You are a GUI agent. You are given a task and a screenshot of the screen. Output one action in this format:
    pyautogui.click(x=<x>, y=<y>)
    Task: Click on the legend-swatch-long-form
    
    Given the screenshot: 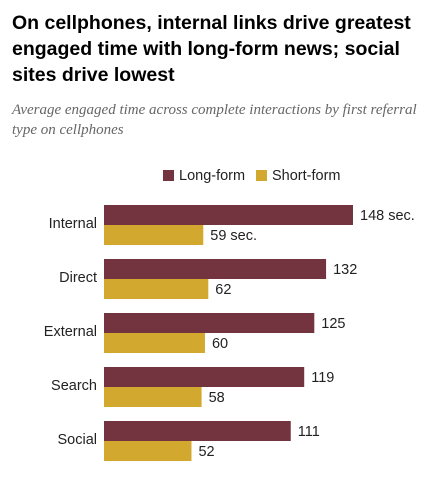 What is the action you would take?
    pyautogui.click(x=168, y=175)
    